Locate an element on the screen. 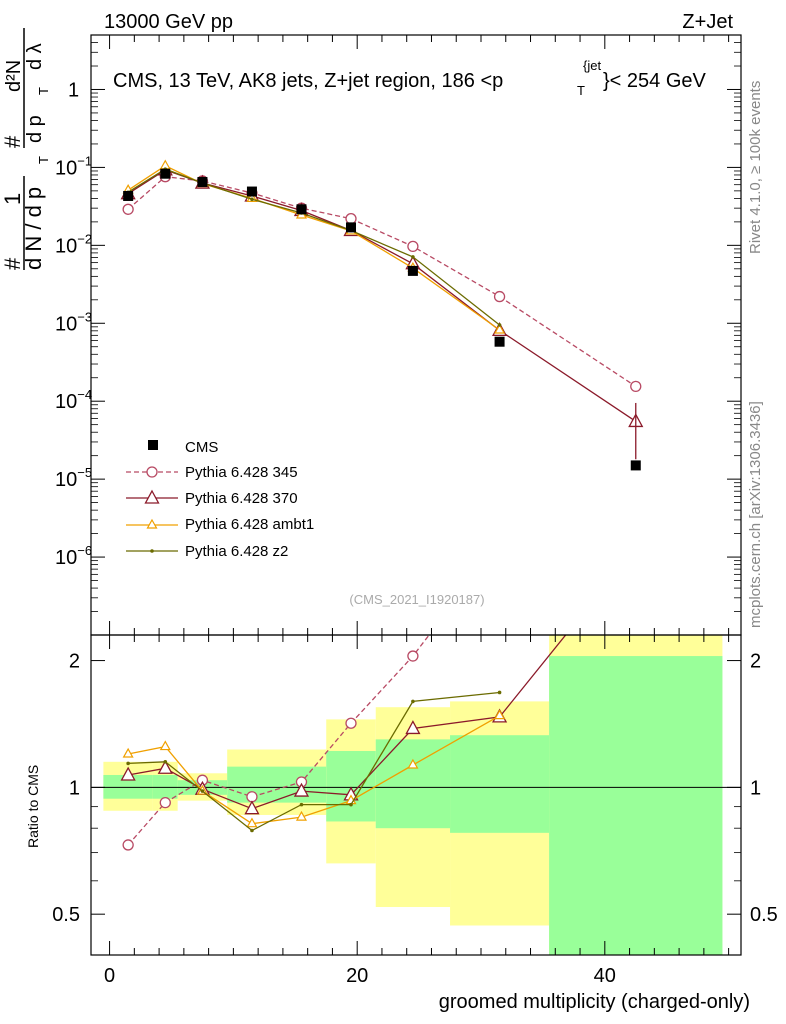 Image resolution: width=786 pixels, height=1024 pixels. ytick-label-3: 10⁻³ is located at coordinates (73, 322).